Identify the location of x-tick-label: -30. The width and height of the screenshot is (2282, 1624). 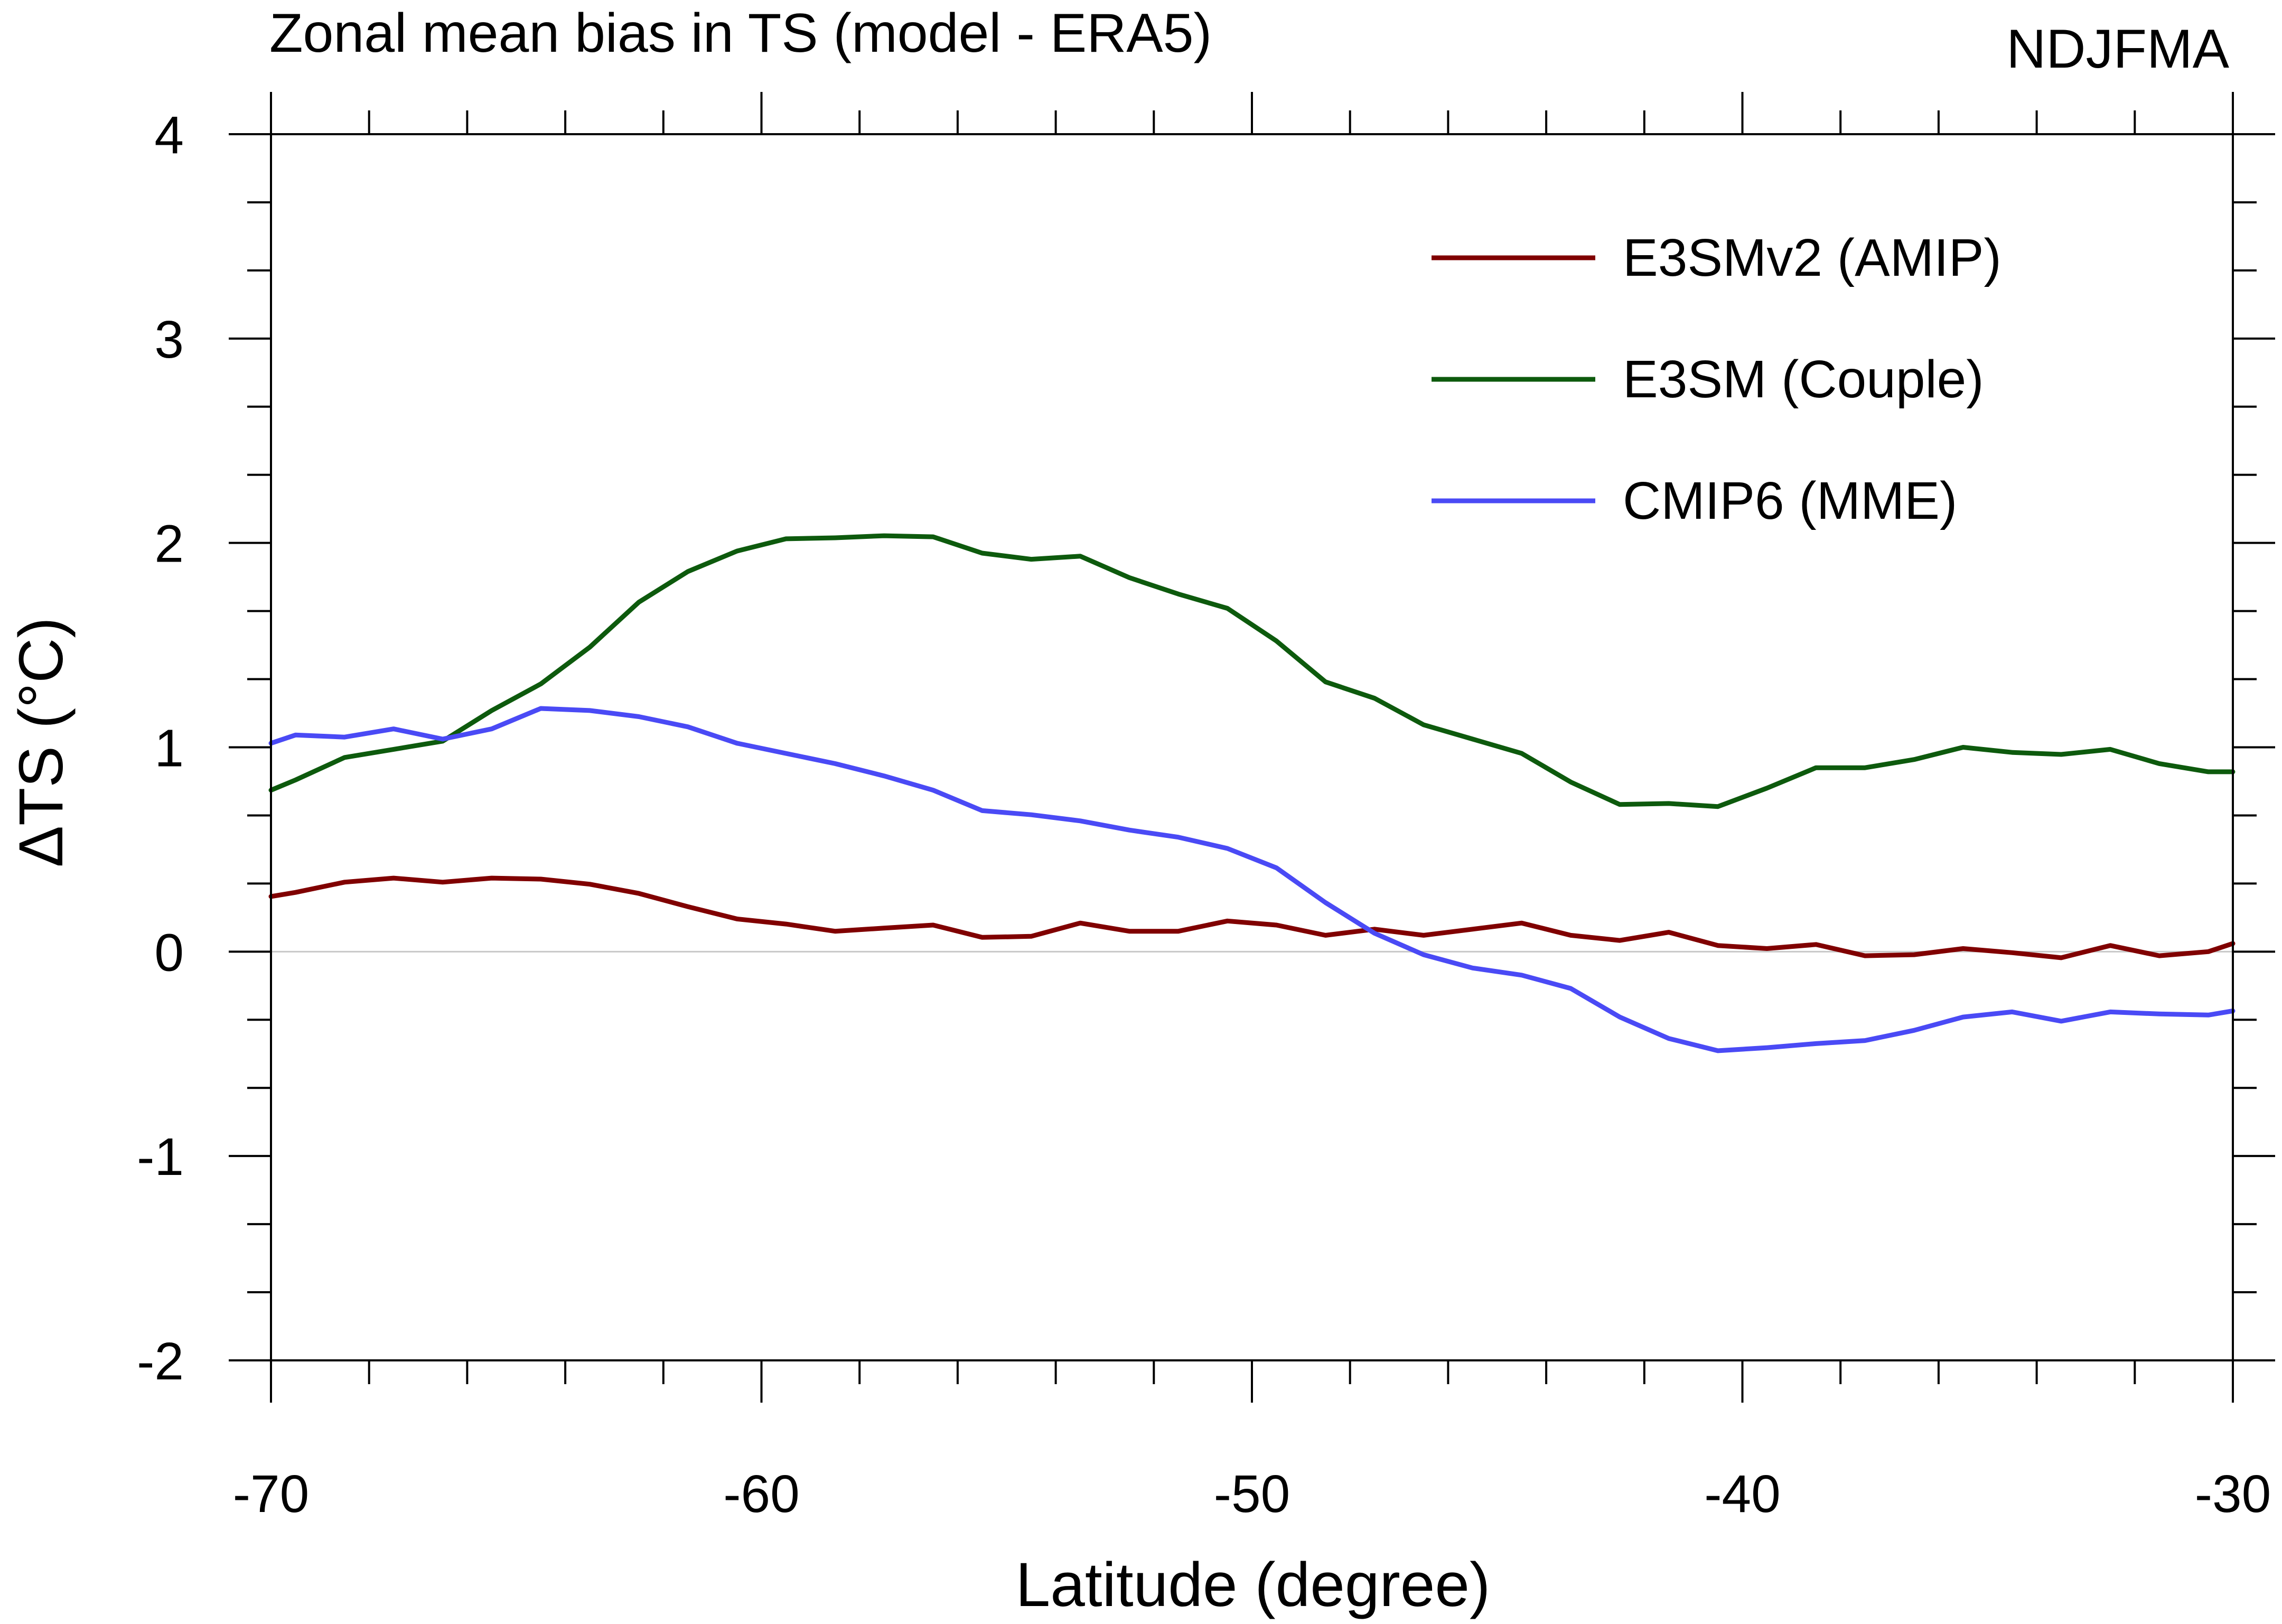
(2233, 1494).